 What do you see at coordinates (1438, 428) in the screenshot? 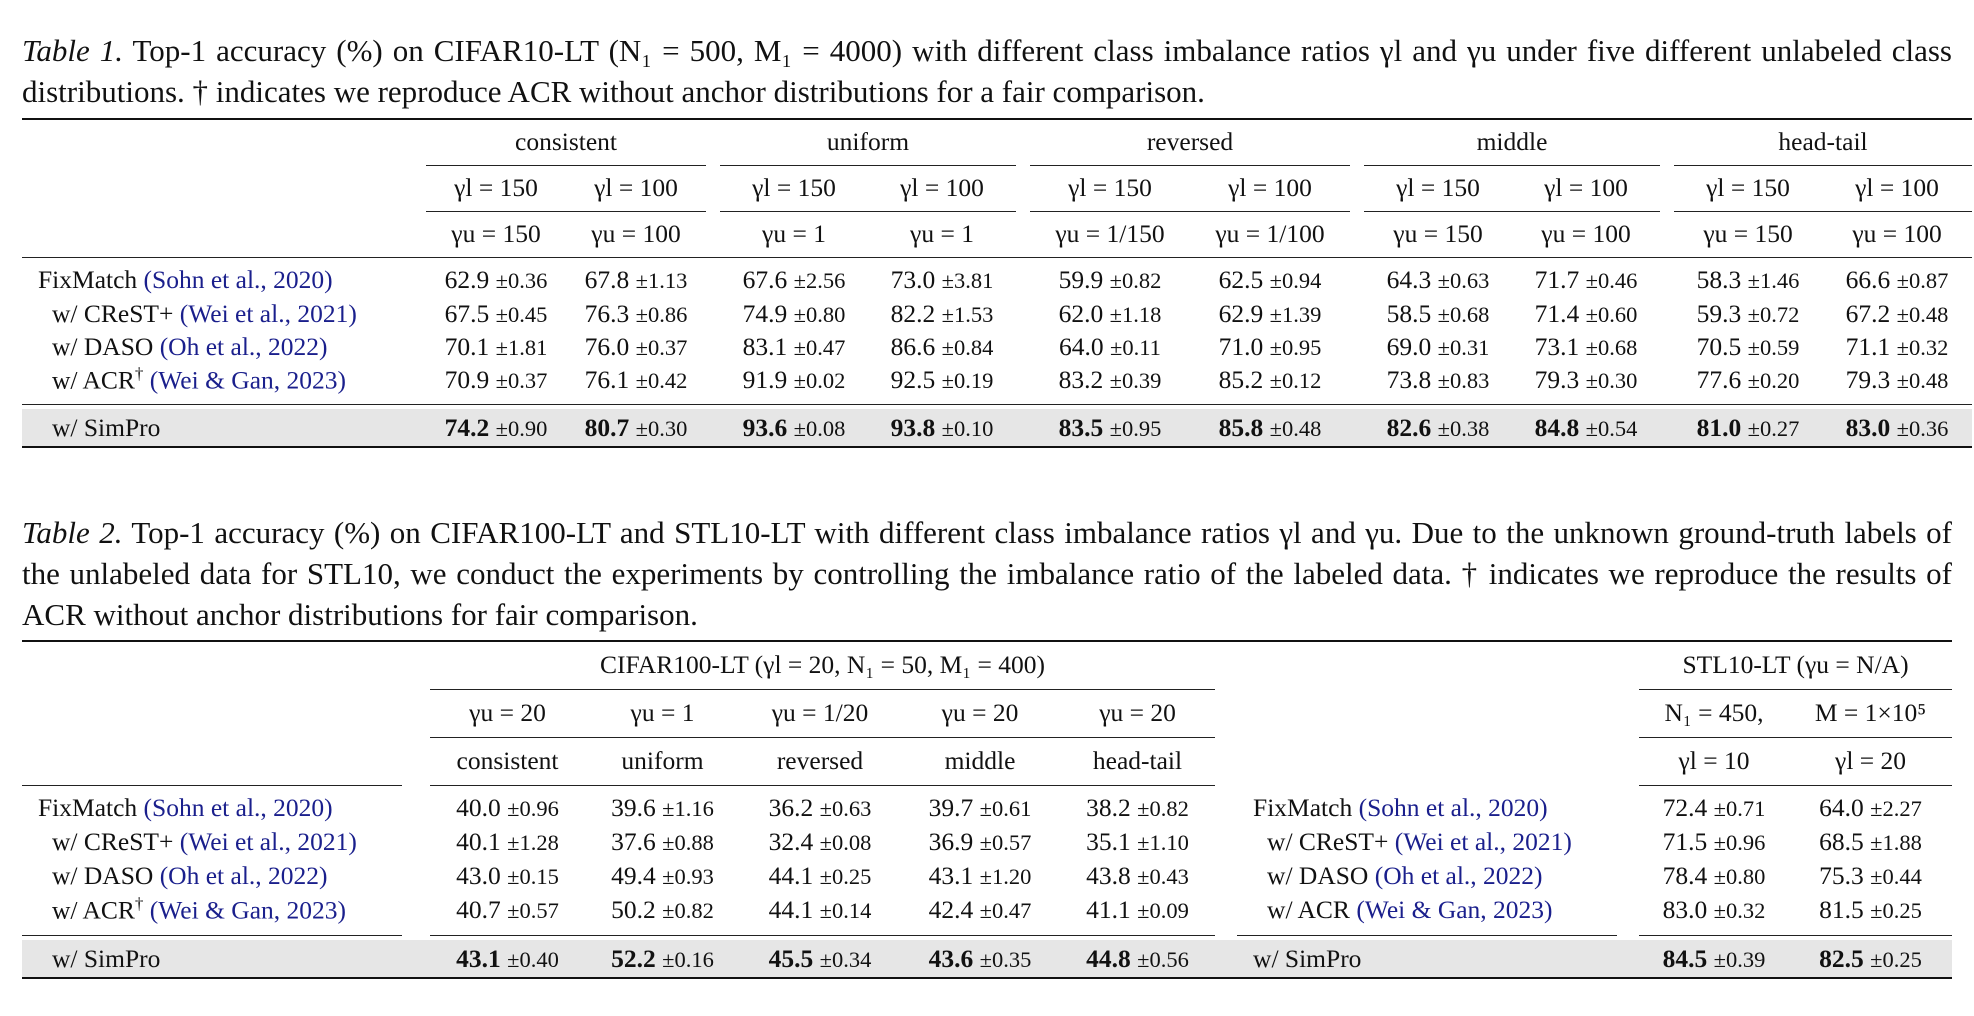
I see `value-cell: 82.6 ±0.38` at bounding box center [1438, 428].